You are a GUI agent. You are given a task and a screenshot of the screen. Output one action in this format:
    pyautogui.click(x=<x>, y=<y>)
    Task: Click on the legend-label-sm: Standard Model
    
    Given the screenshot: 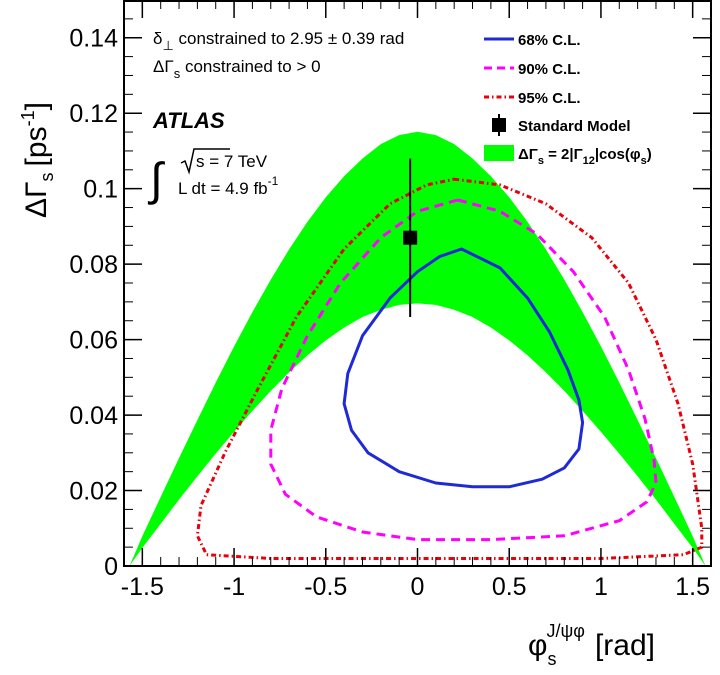 What is the action you would take?
    pyautogui.click(x=574, y=126)
    